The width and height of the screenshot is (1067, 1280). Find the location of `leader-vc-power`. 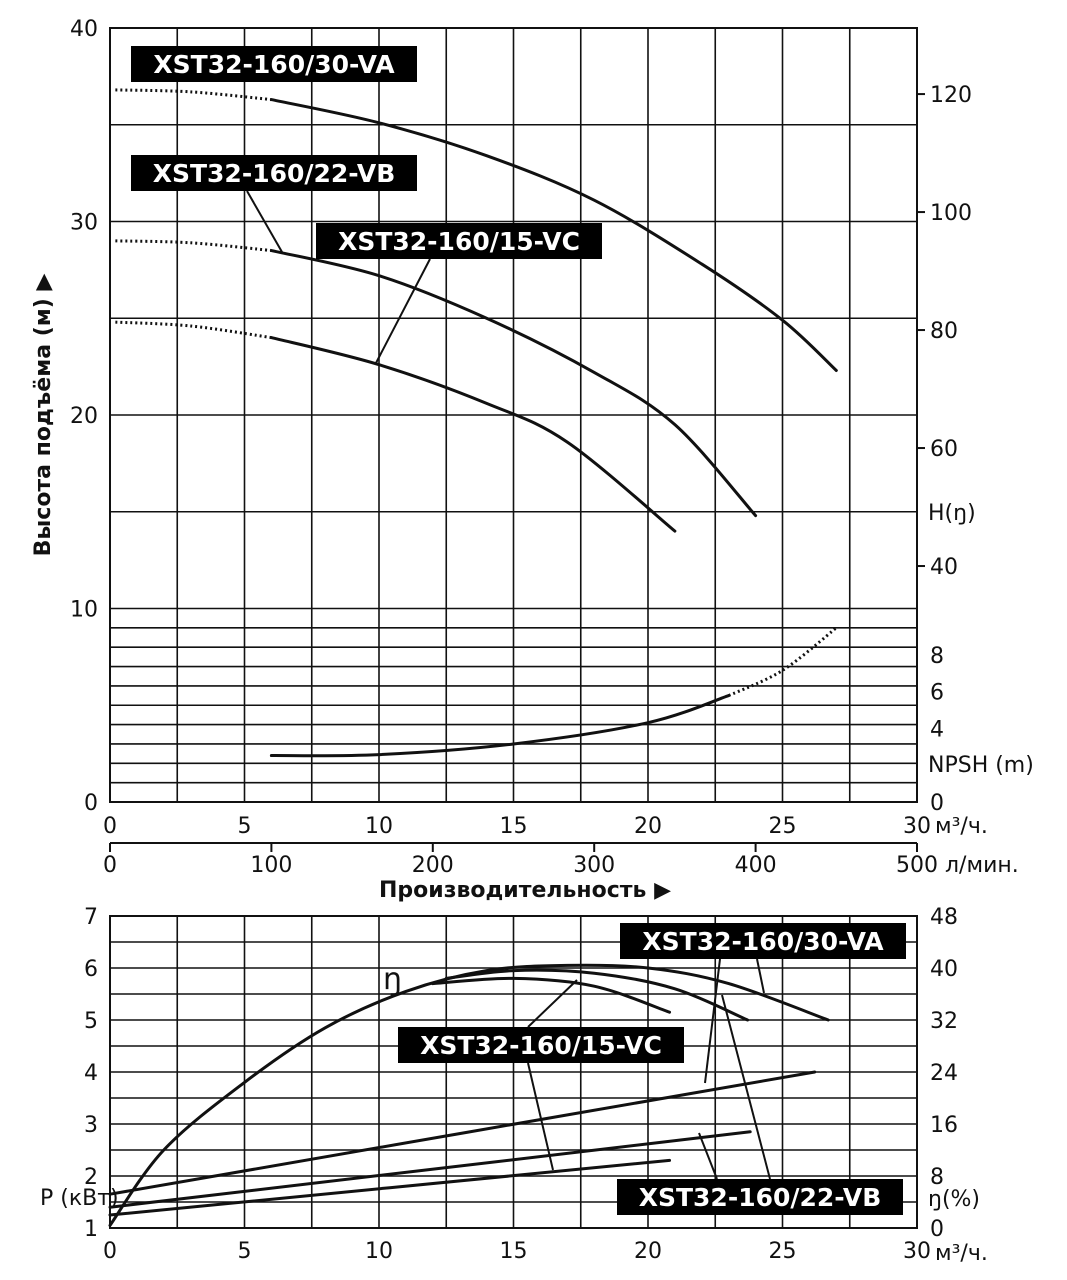

leader-vc-power is located at coordinates (540, 1116).